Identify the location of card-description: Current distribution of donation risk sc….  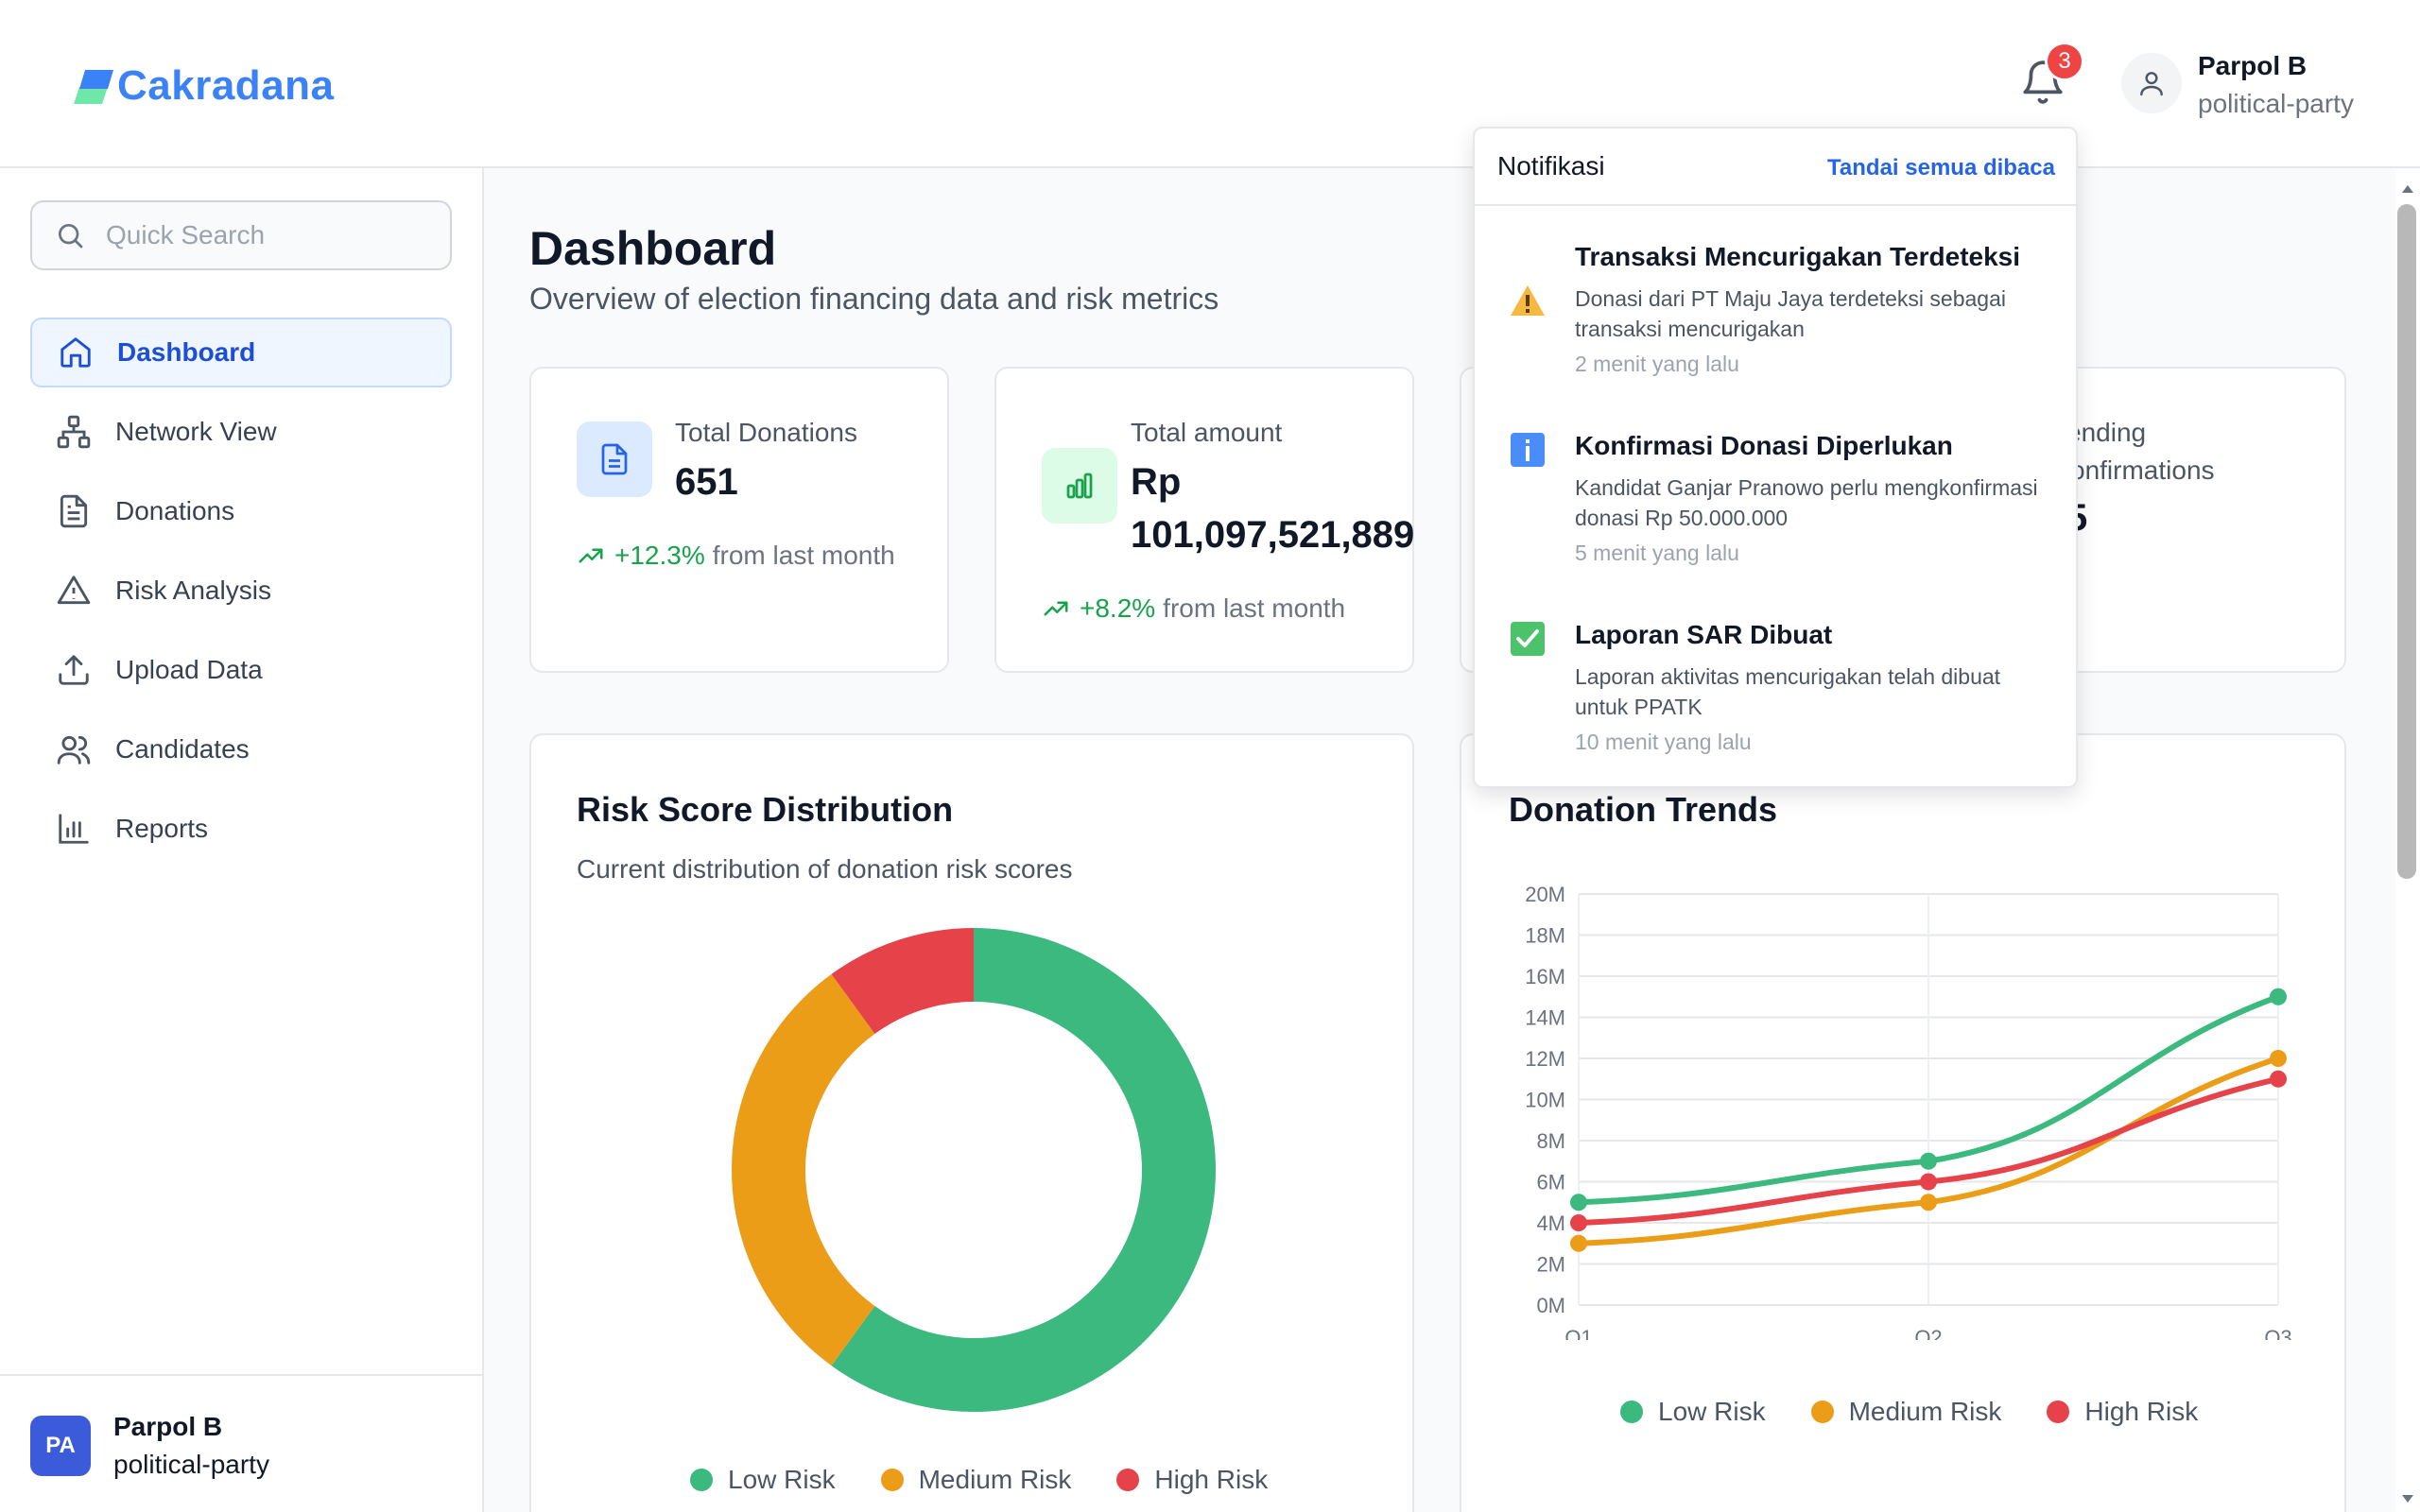
(825, 869).